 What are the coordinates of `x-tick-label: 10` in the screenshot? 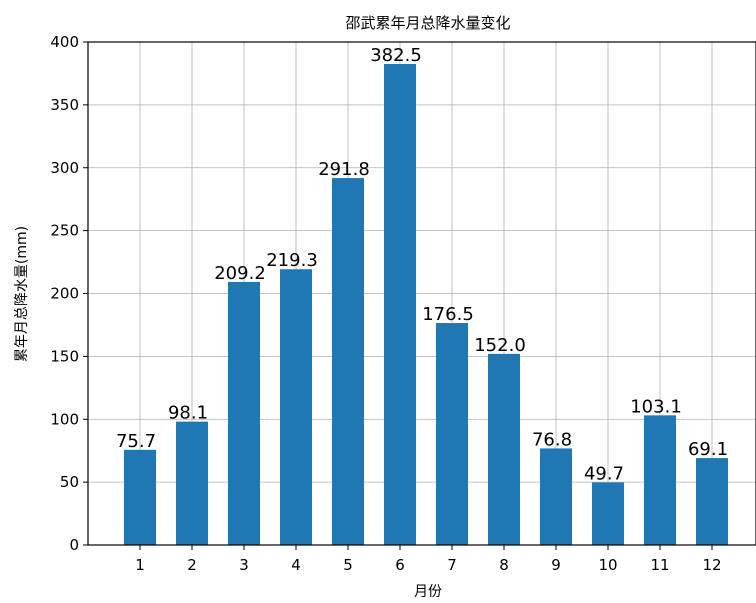 It's located at (607, 565).